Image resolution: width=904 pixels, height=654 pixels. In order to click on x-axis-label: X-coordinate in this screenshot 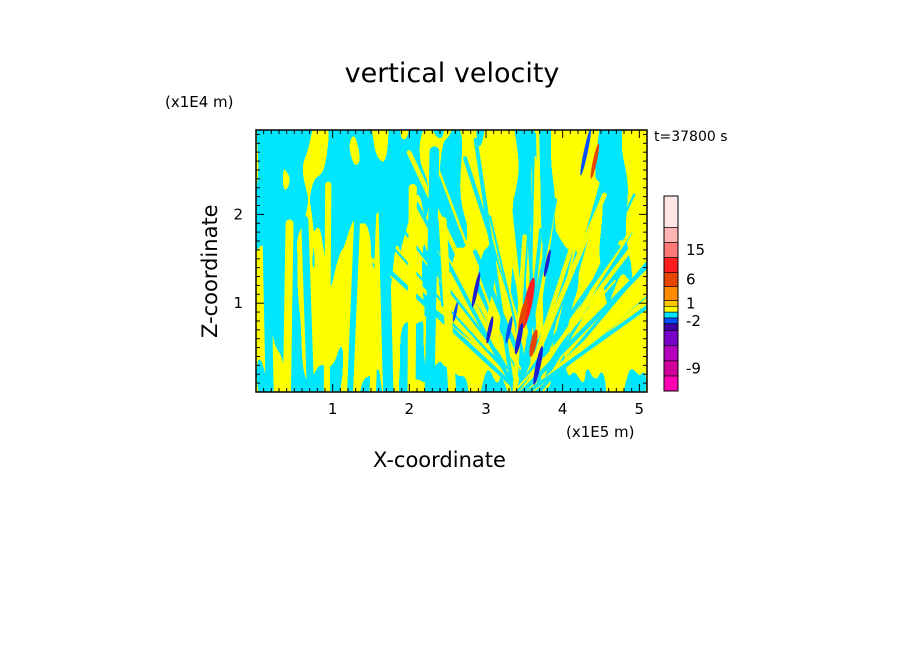, I will do `click(439, 460)`.